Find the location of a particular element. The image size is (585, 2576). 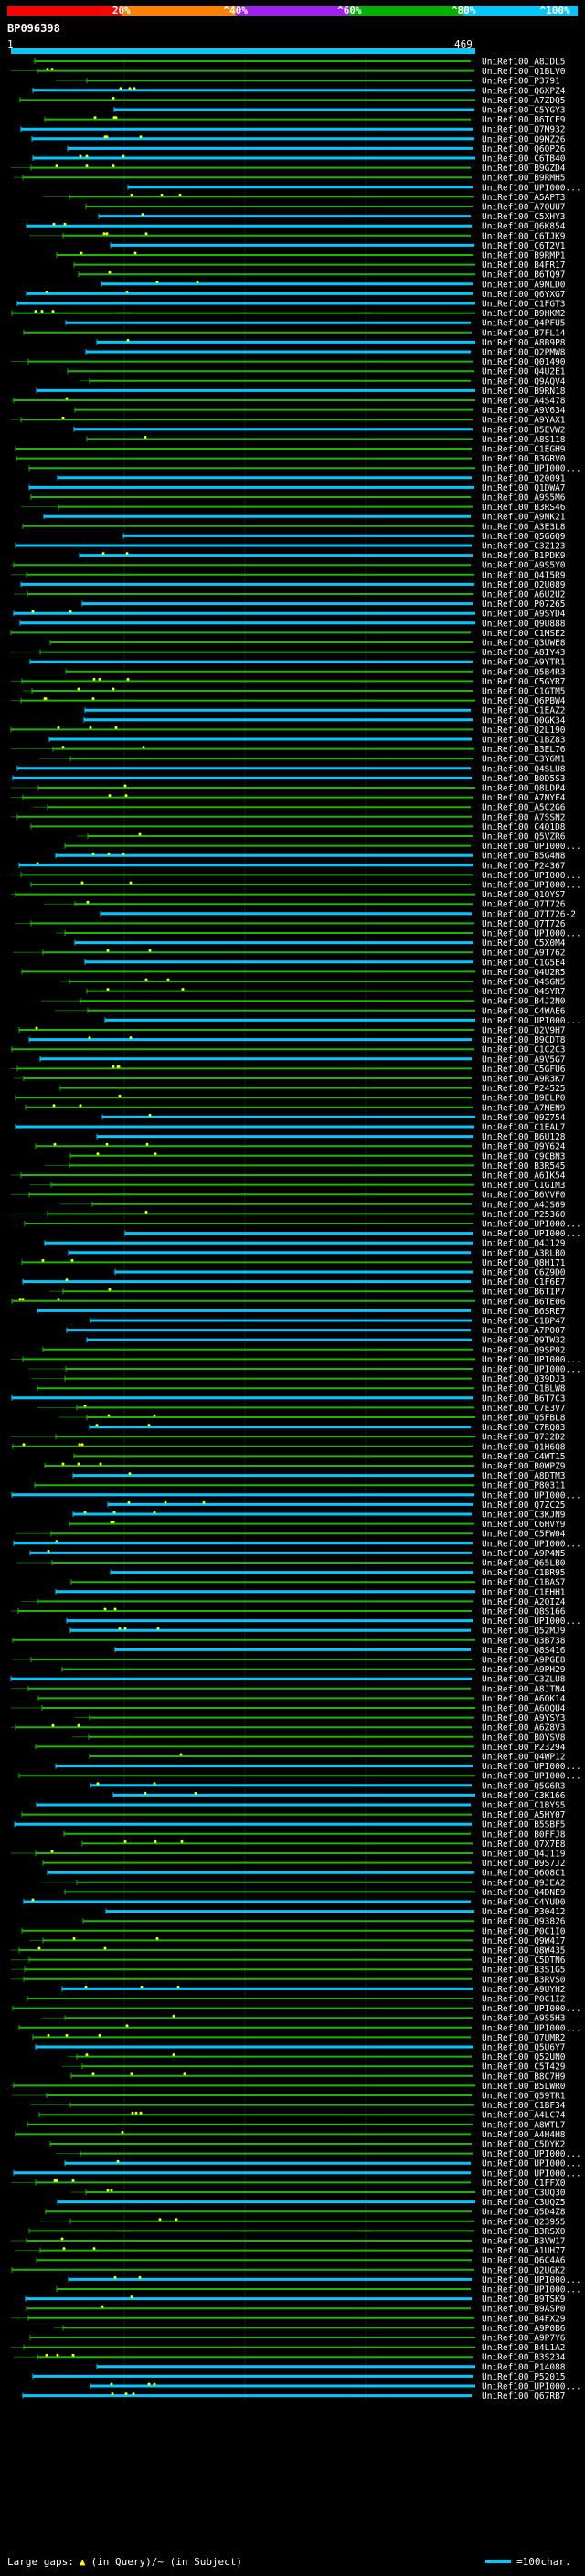

hit-label: UniRef100_A9V5G7 is located at coordinates (524, 1060).